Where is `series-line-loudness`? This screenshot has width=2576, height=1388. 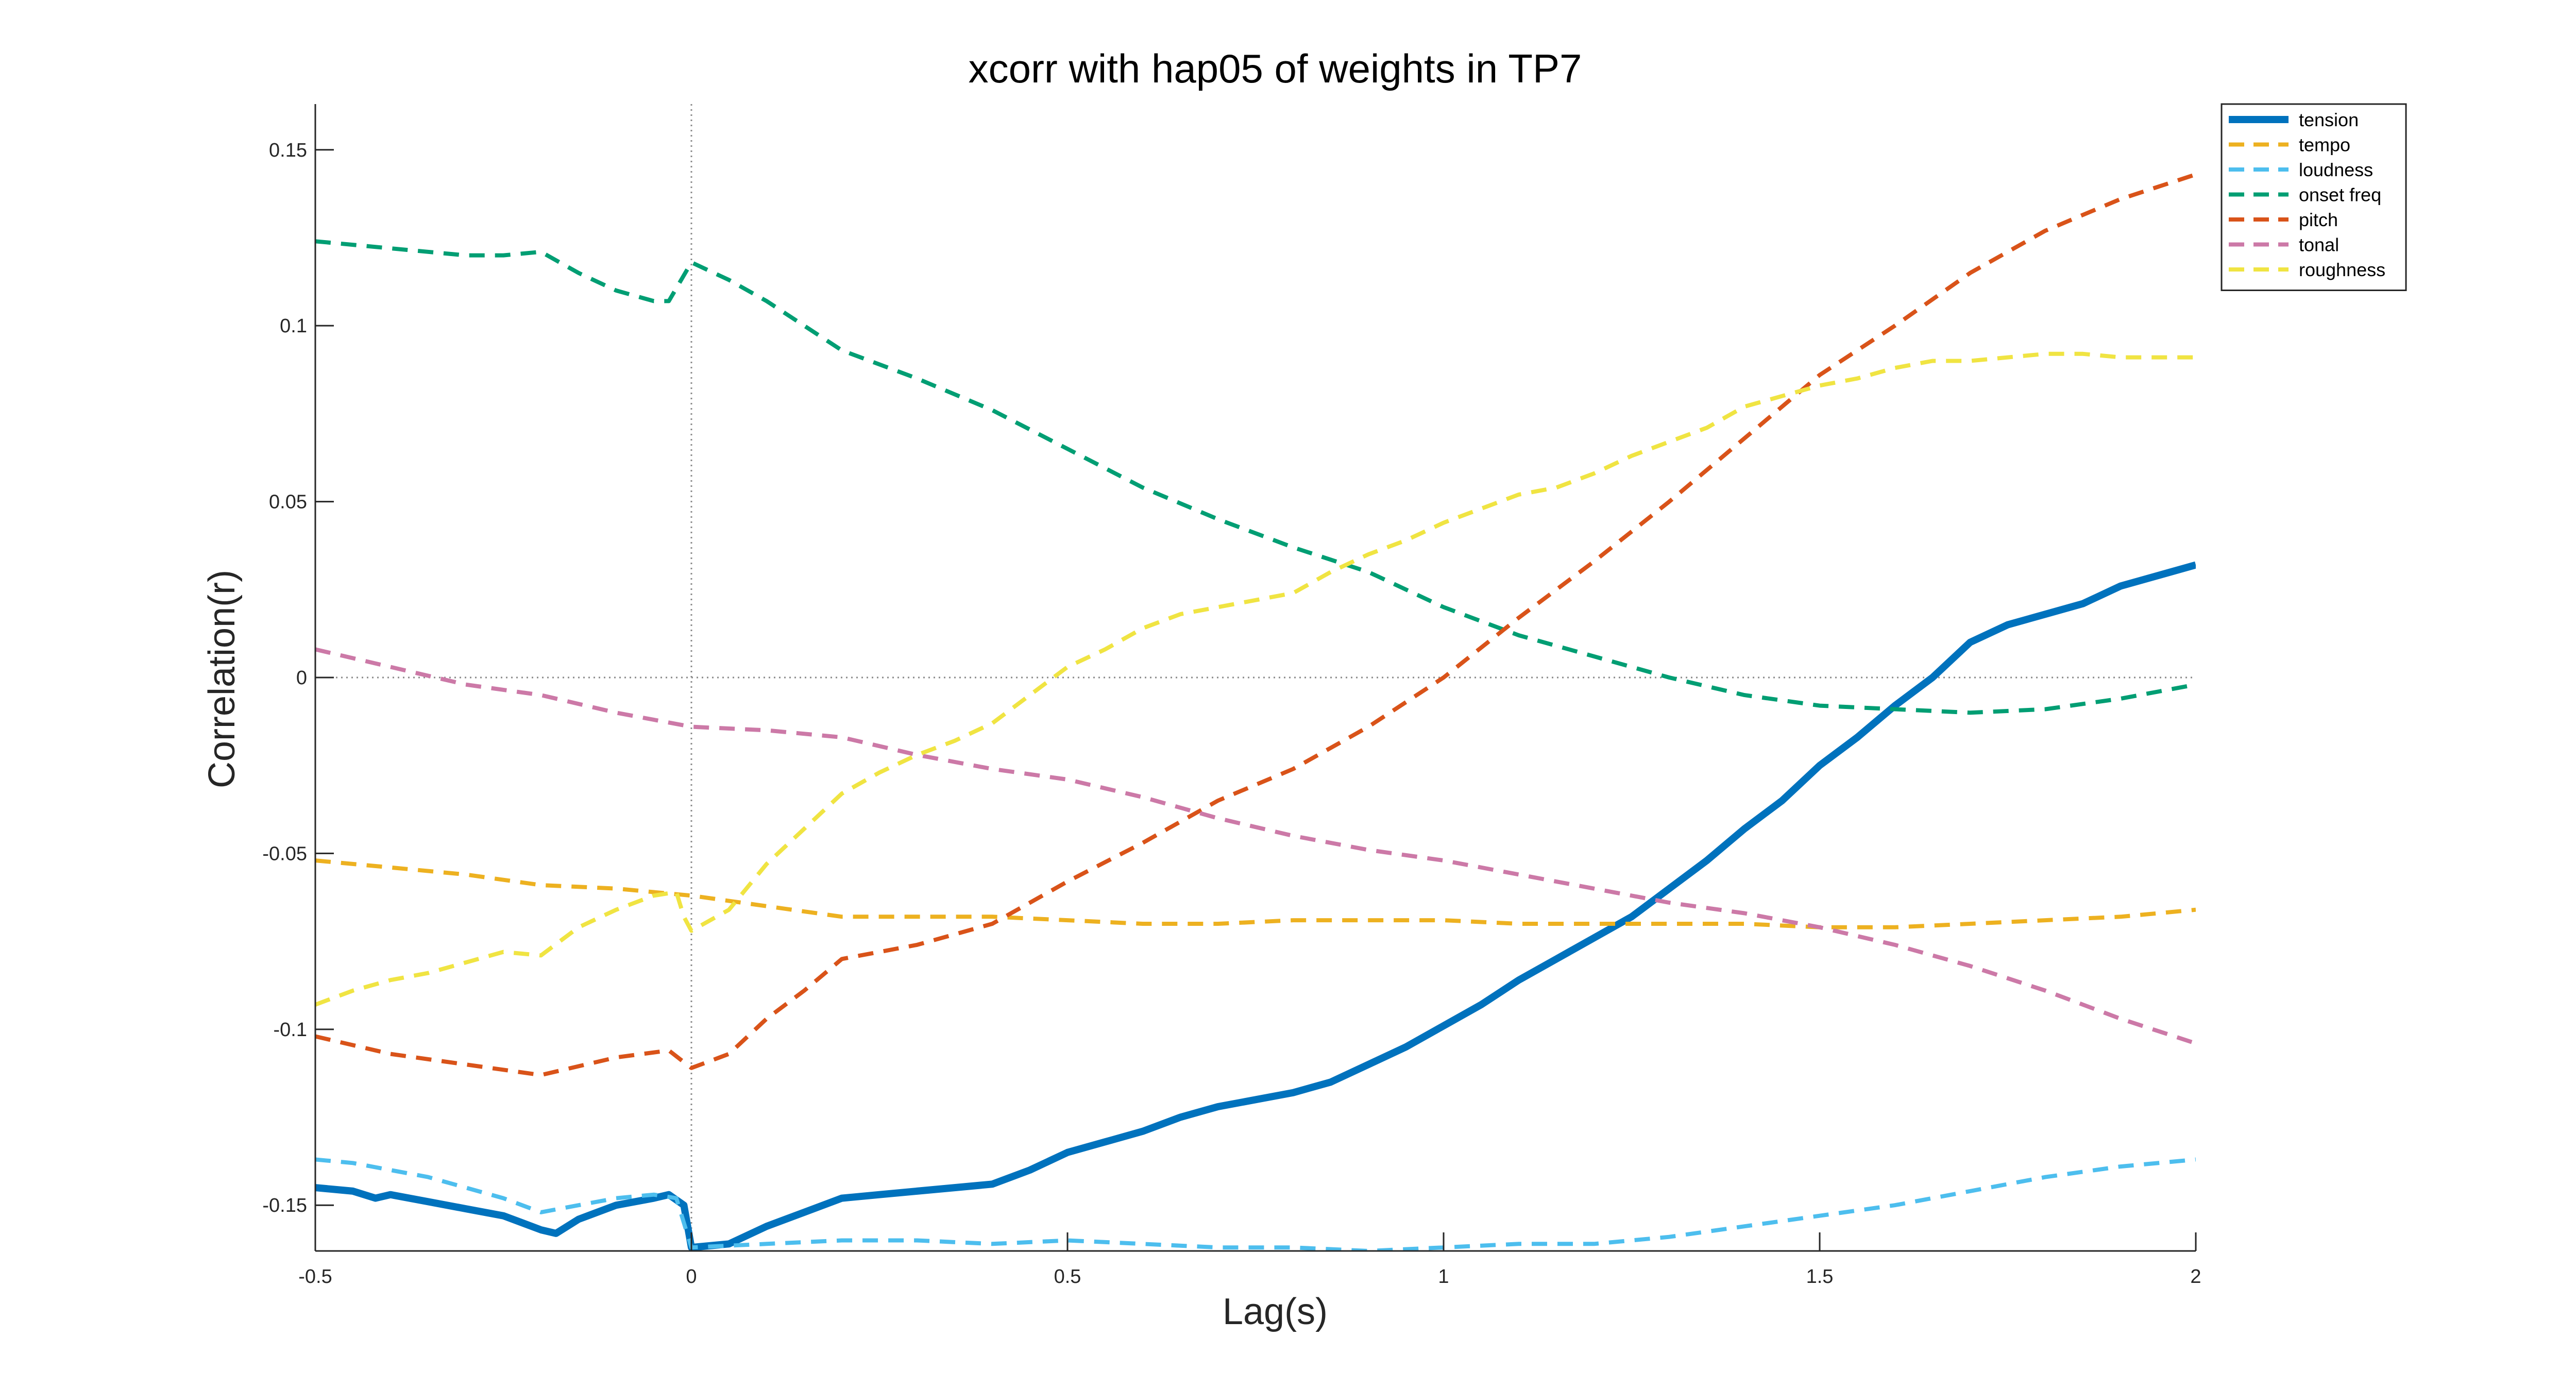 series-line-loudness is located at coordinates (1255, 1204).